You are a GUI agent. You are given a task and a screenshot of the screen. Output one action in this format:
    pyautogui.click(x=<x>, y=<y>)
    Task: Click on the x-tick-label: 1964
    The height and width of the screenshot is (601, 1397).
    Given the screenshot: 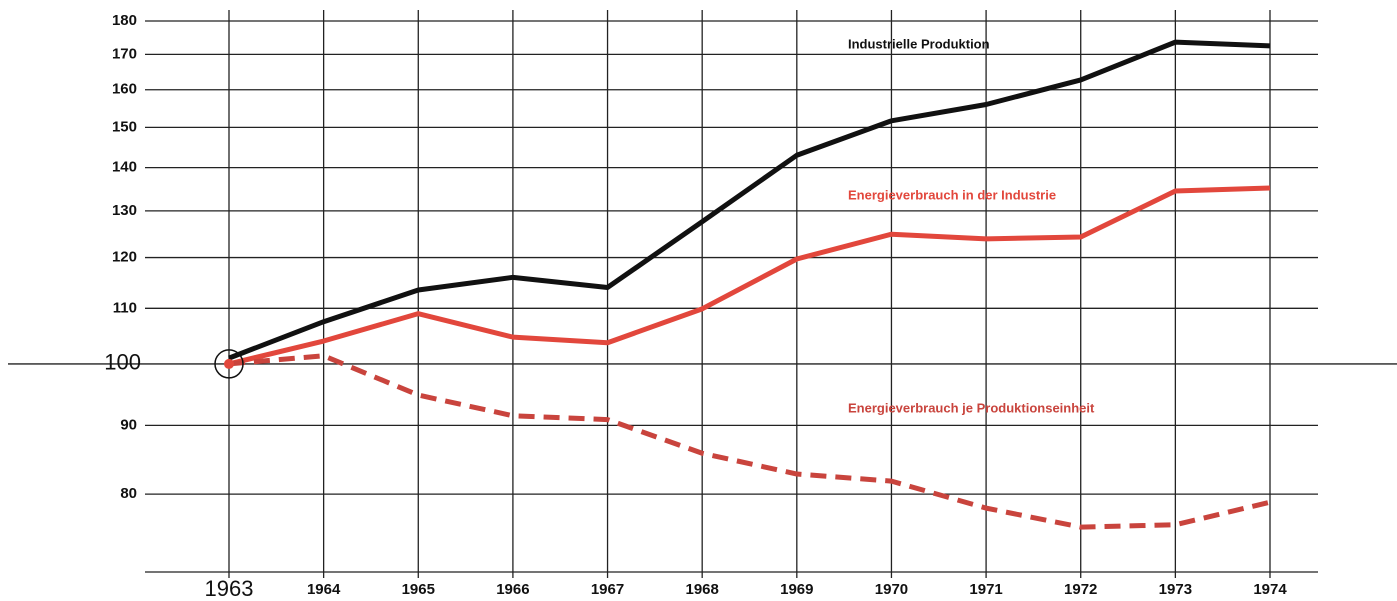 What is the action you would take?
    pyautogui.click(x=324, y=589)
    